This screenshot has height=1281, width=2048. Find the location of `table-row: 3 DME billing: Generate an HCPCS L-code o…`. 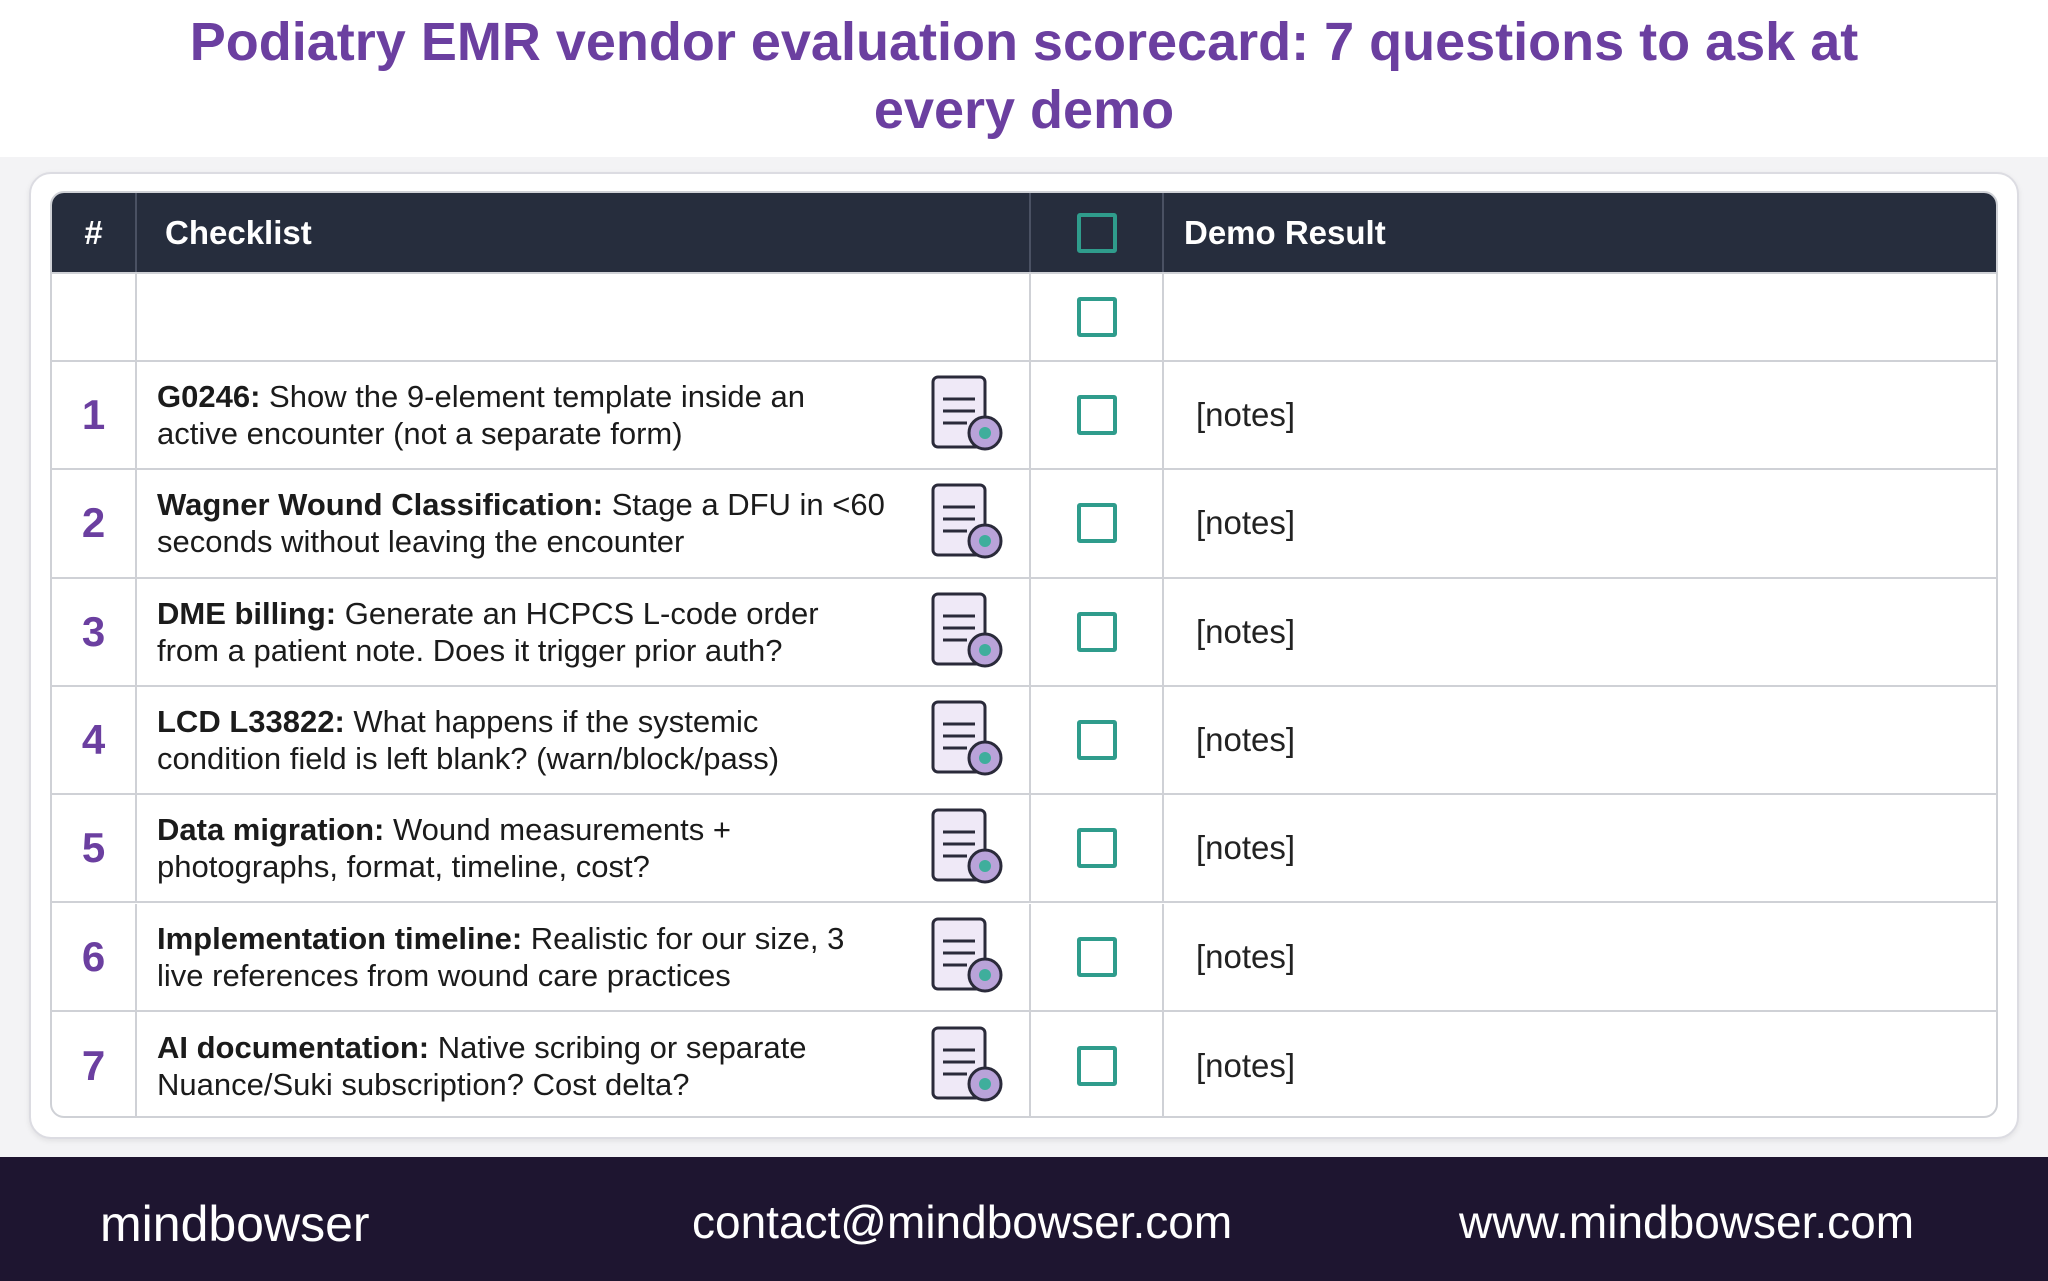

table-row: 3 DME billing: Generate an HCPCS L-code o… is located at coordinates (1024, 632).